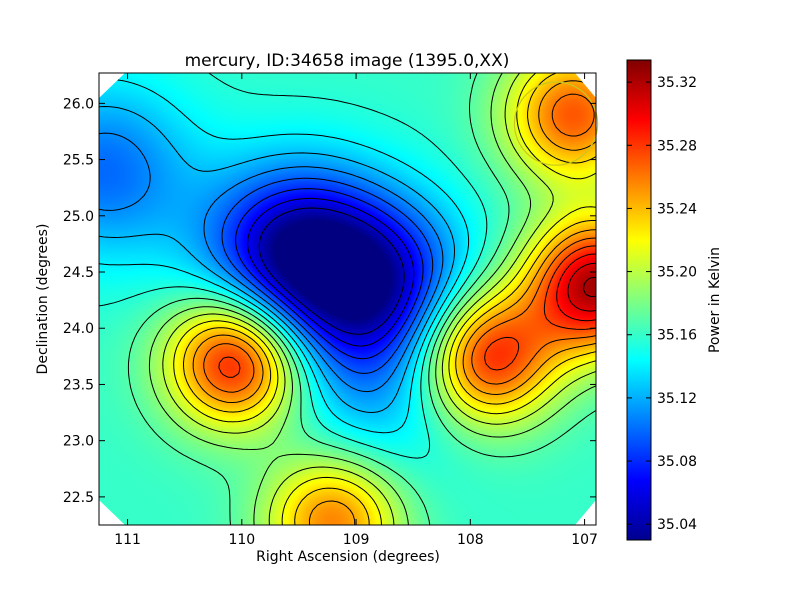 This screenshot has width=800, height=600. Describe the element at coordinates (677, 336) in the screenshot. I see `colorbar-tick-label: 35.16` at that location.